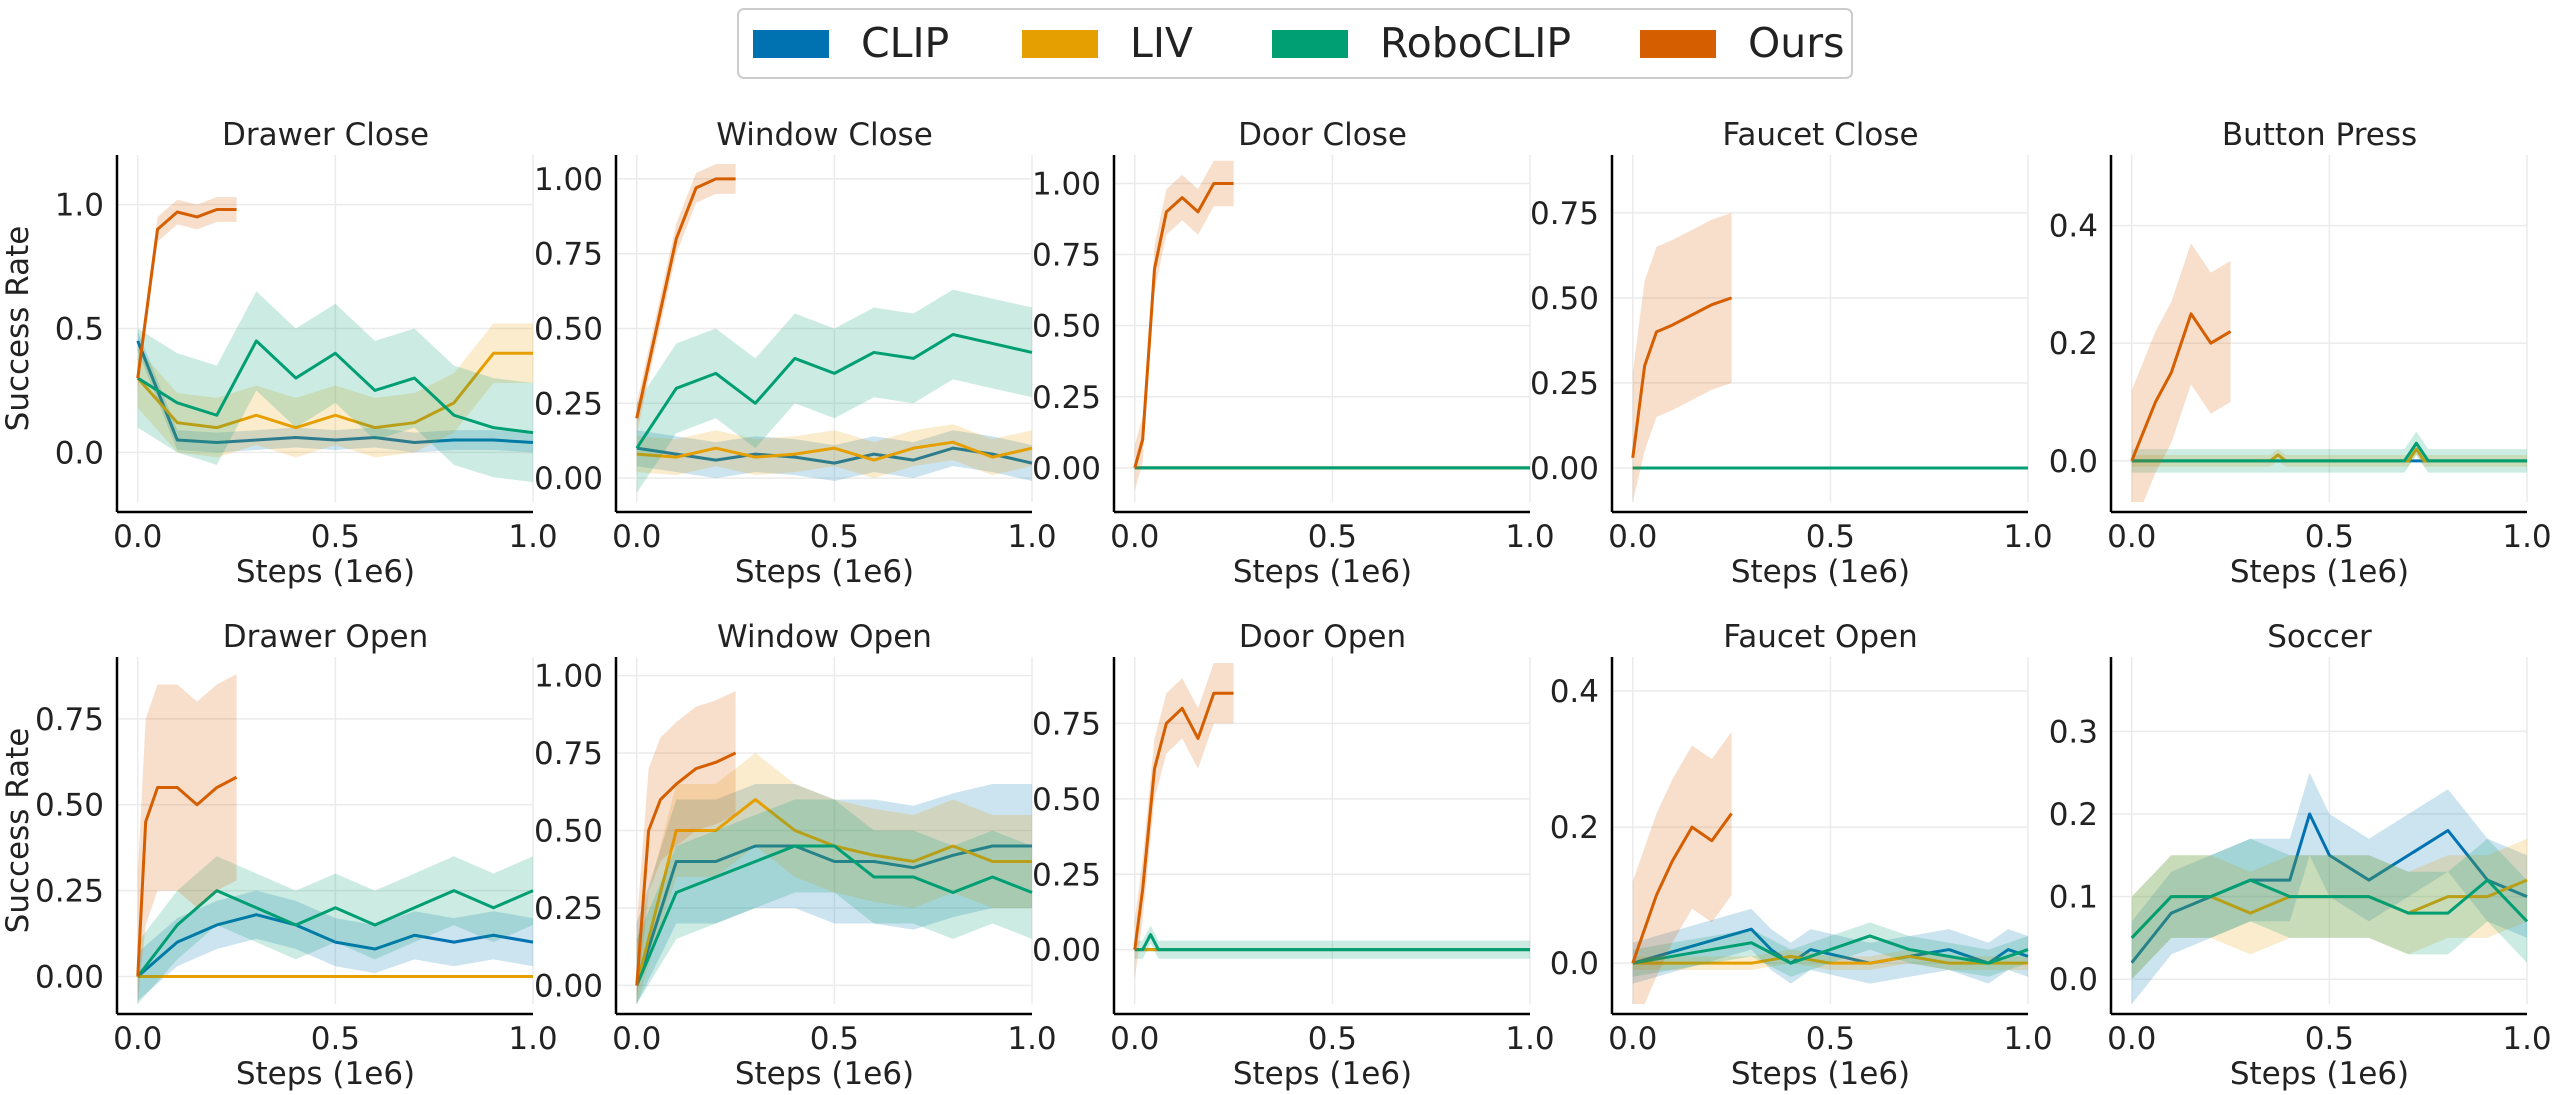 The height and width of the screenshot is (1095, 2557). I want to click on faucet-open-y-tick-label-0: 0.0, so click(1574, 964).